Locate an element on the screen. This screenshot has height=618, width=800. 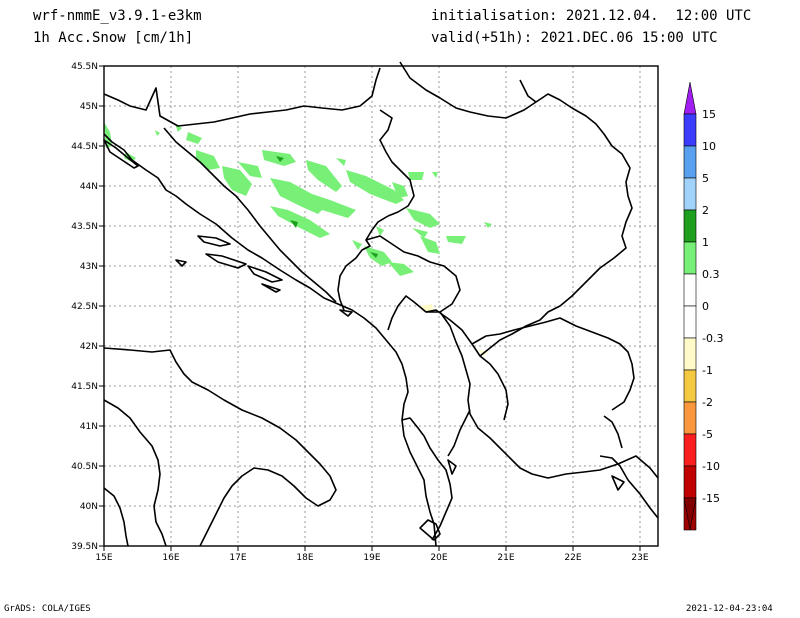
model-name: wrf-nmmE_v3.9.1-e3km is located at coordinates (117, 16).